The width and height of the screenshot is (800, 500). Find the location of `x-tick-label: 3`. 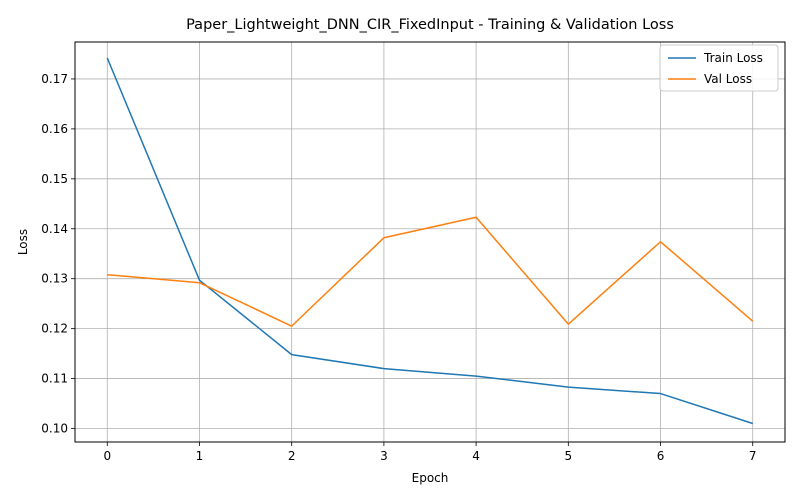

x-tick-label: 3 is located at coordinates (384, 456).